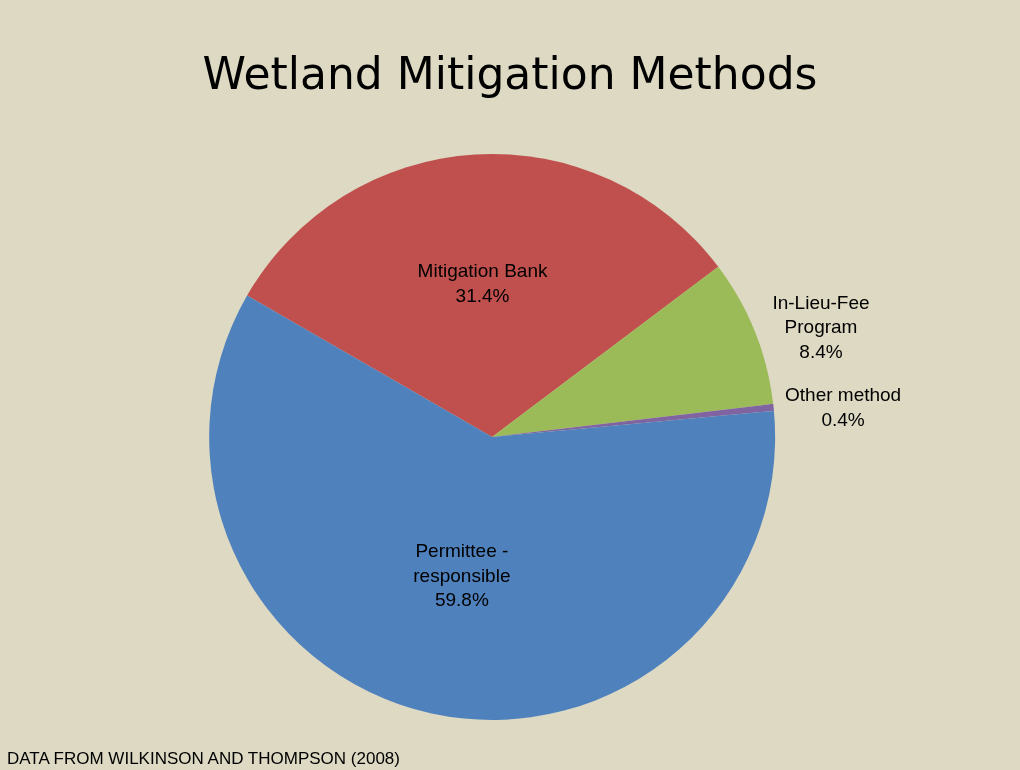 The height and width of the screenshot is (770, 1020). What do you see at coordinates (462, 562) in the screenshot?
I see `slice-label: Permittee - responsible` at bounding box center [462, 562].